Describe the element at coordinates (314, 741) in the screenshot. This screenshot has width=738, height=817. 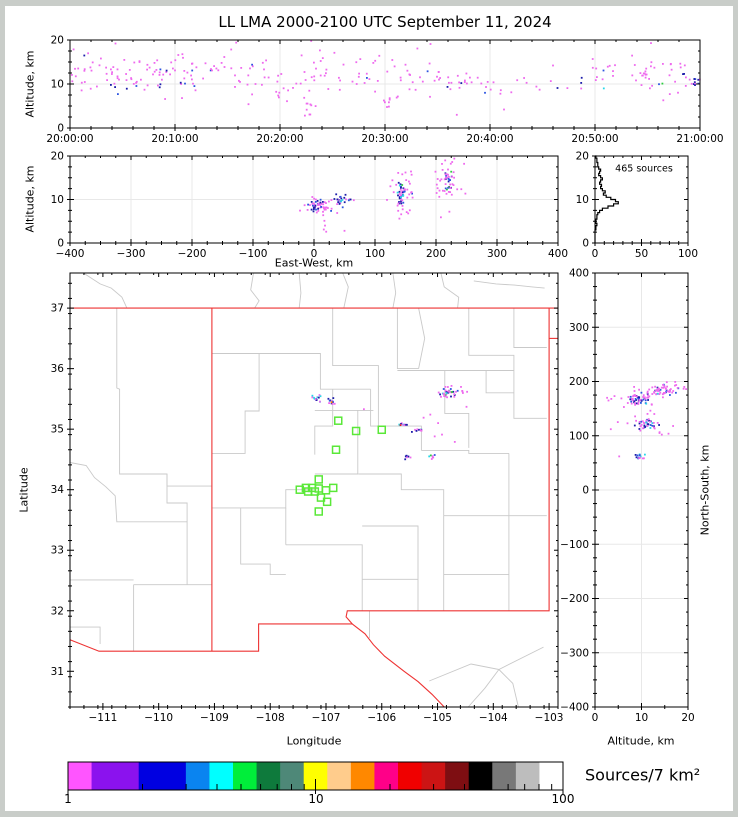
I see `map-xlabel: Longitude` at that location.